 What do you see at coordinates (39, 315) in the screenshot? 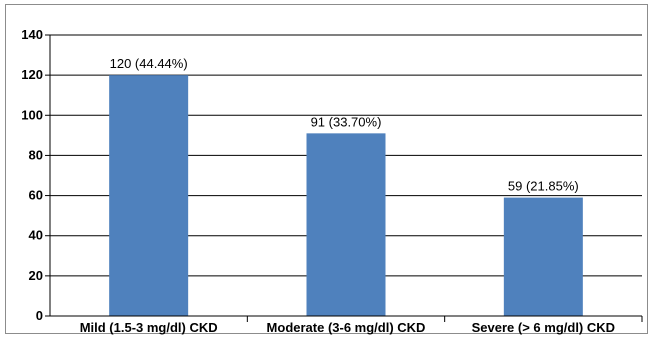
I see `y-tick-label: 0` at bounding box center [39, 315].